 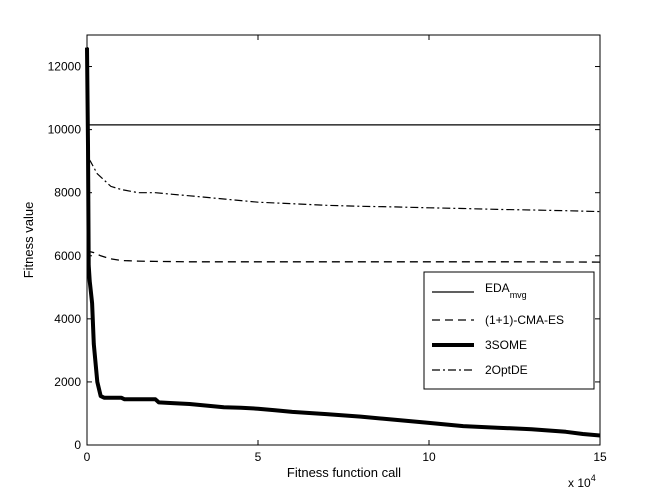 I want to click on legend-label-cma-es: (1+1)-CMA-ES, so click(x=524, y=320).